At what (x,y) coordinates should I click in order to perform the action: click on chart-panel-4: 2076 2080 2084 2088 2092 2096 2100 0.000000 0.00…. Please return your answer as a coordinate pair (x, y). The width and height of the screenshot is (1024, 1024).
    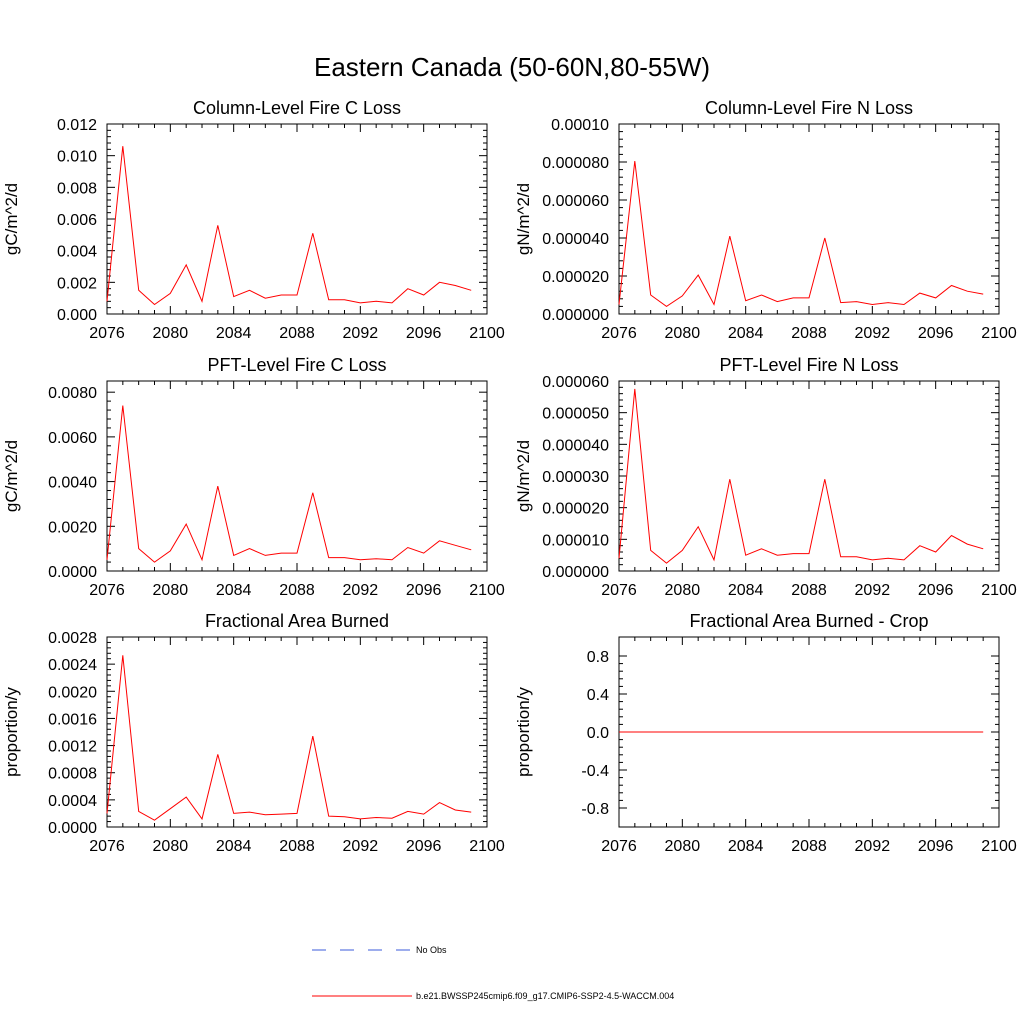
    Looking at the image, I should click on (765, 477).